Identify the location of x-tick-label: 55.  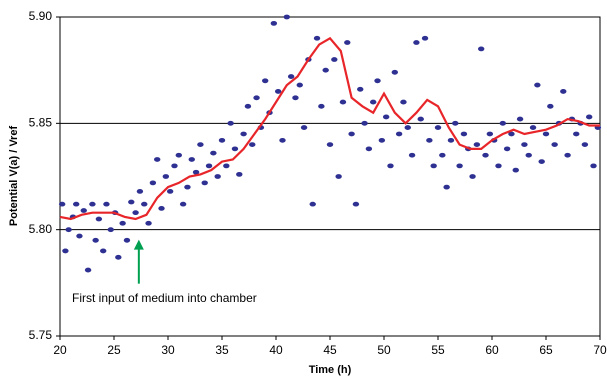
(438, 350).